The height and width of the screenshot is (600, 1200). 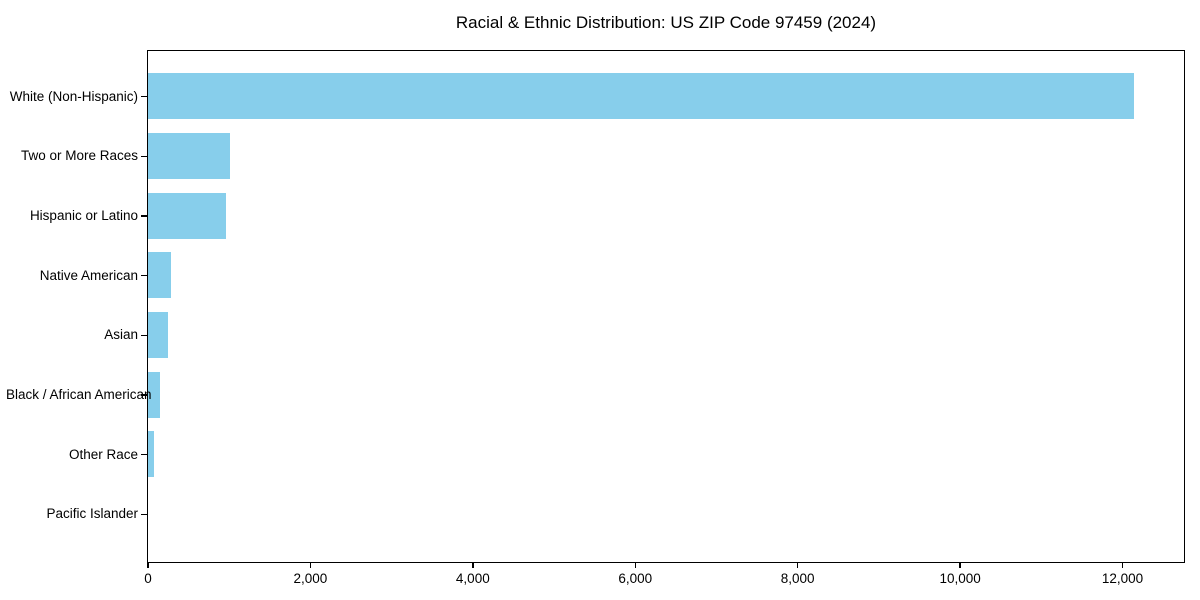 I want to click on x-tick-label: 12,000, so click(x=1122, y=578).